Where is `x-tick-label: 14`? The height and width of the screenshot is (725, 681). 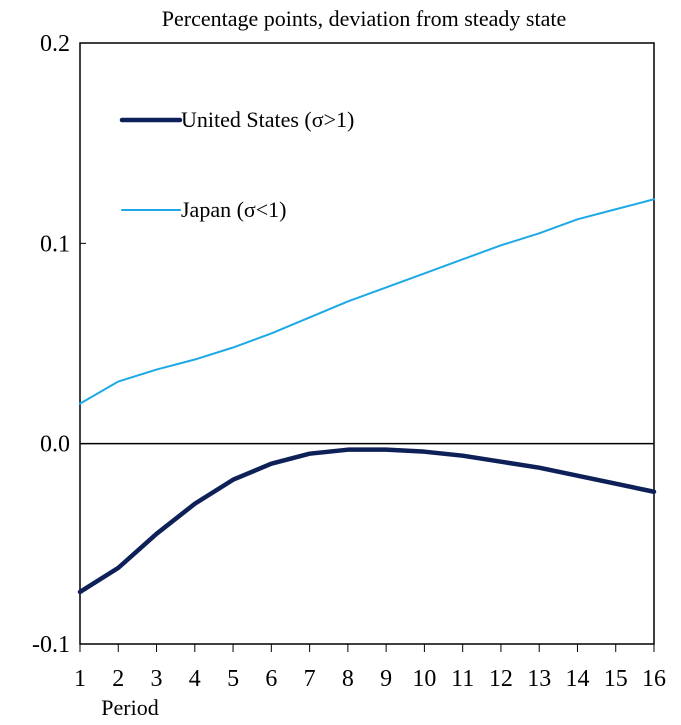
x-tick-label: 14 is located at coordinates (577, 679).